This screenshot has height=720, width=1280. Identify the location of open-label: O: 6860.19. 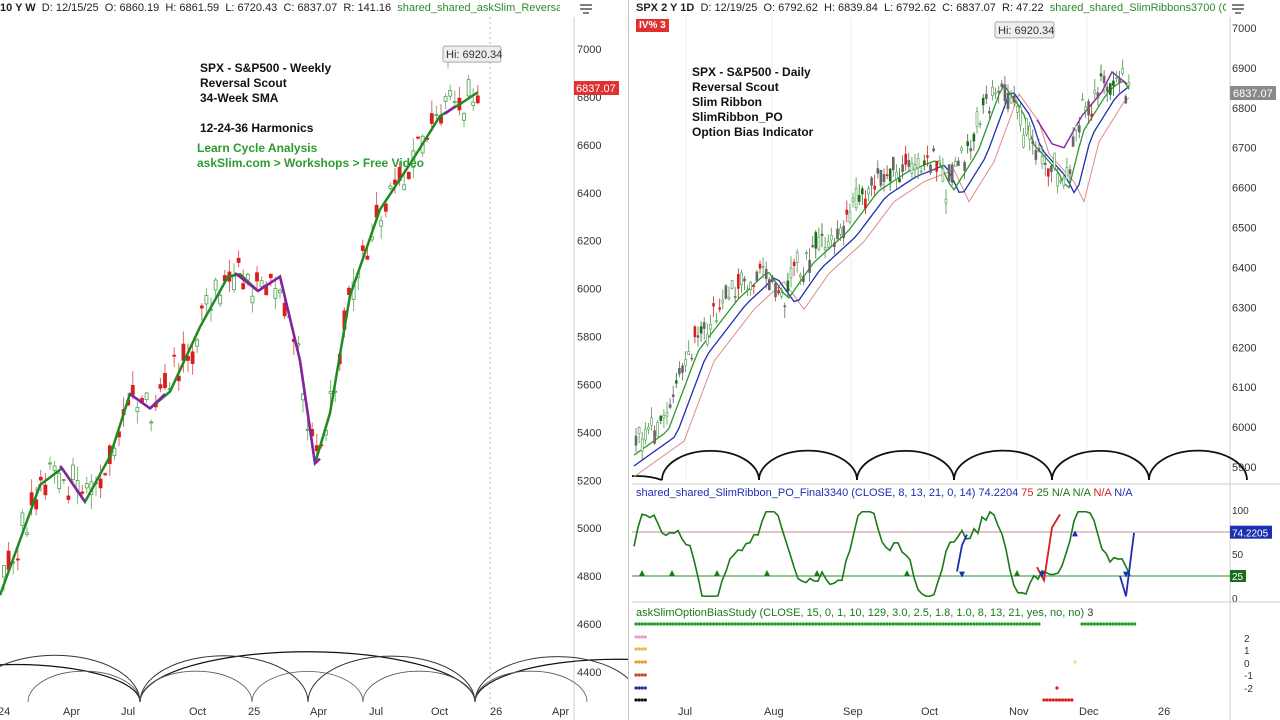
(132, 8).